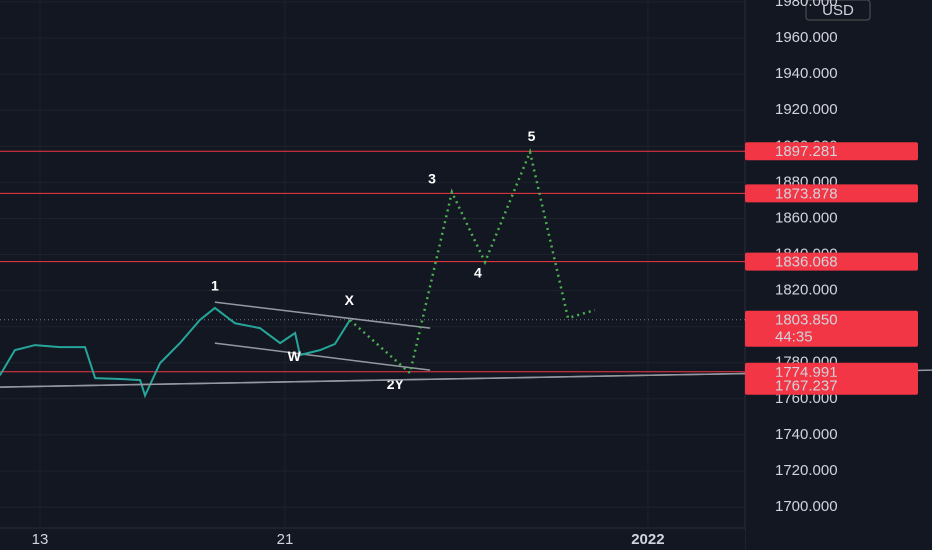 The height and width of the screenshot is (550, 932). Describe the element at coordinates (806, 151) in the screenshot. I see `price-label: 1897.281` at that location.